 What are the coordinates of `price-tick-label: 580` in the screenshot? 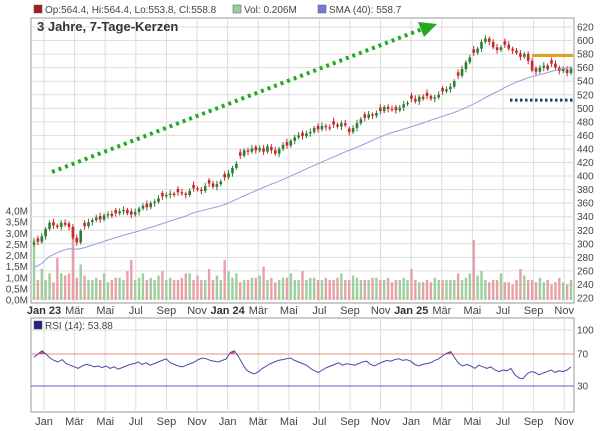 It's located at (585, 55).